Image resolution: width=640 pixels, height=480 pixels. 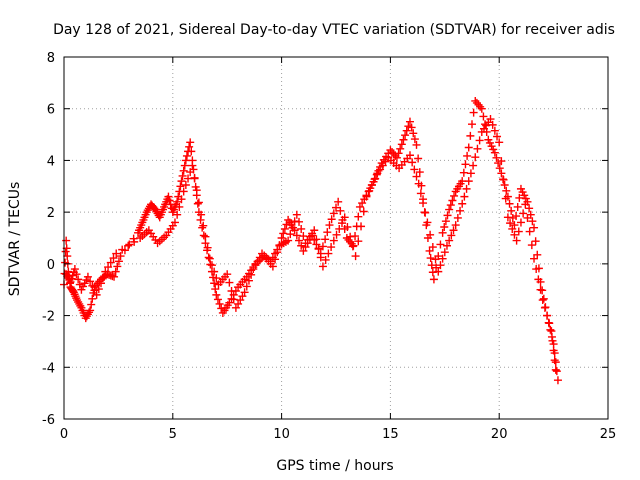 I want to click on y-tick-label: 0, so click(x=51, y=265).